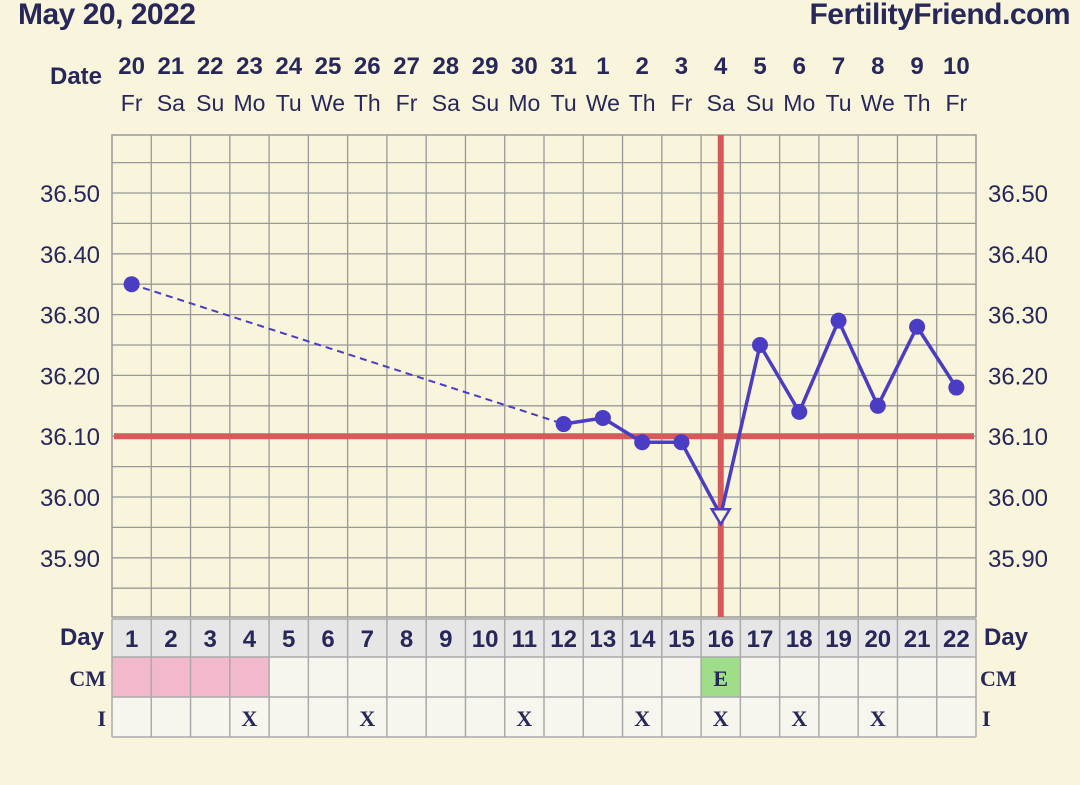  I want to click on date-label: 22, so click(210, 66).